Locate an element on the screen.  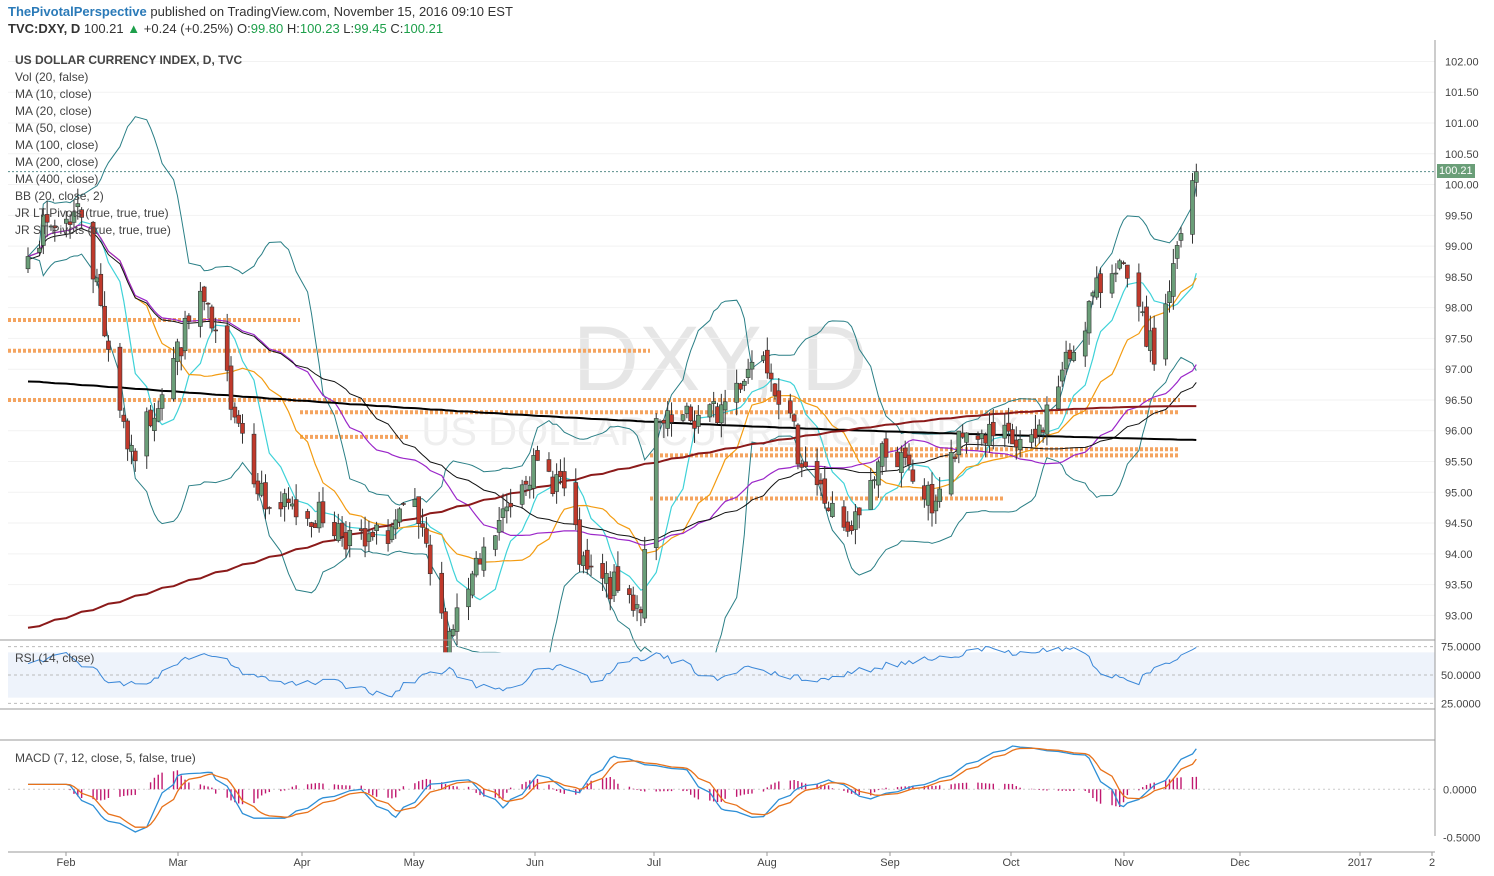
rsi-tick-label: 25.0000 is located at coordinates (1461, 704).